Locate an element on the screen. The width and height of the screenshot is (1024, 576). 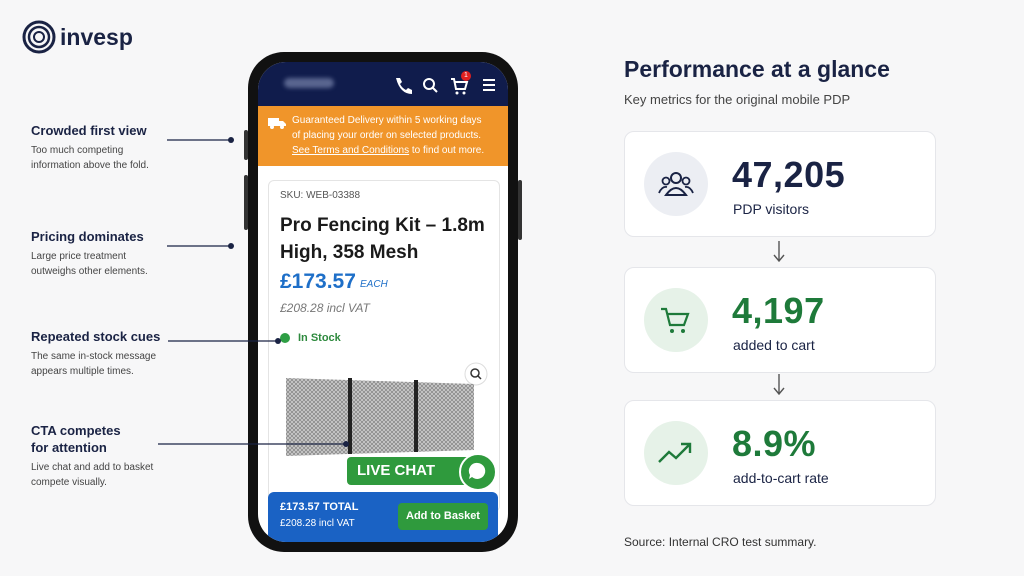
site-header: 1 is located at coordinates (383, 84).